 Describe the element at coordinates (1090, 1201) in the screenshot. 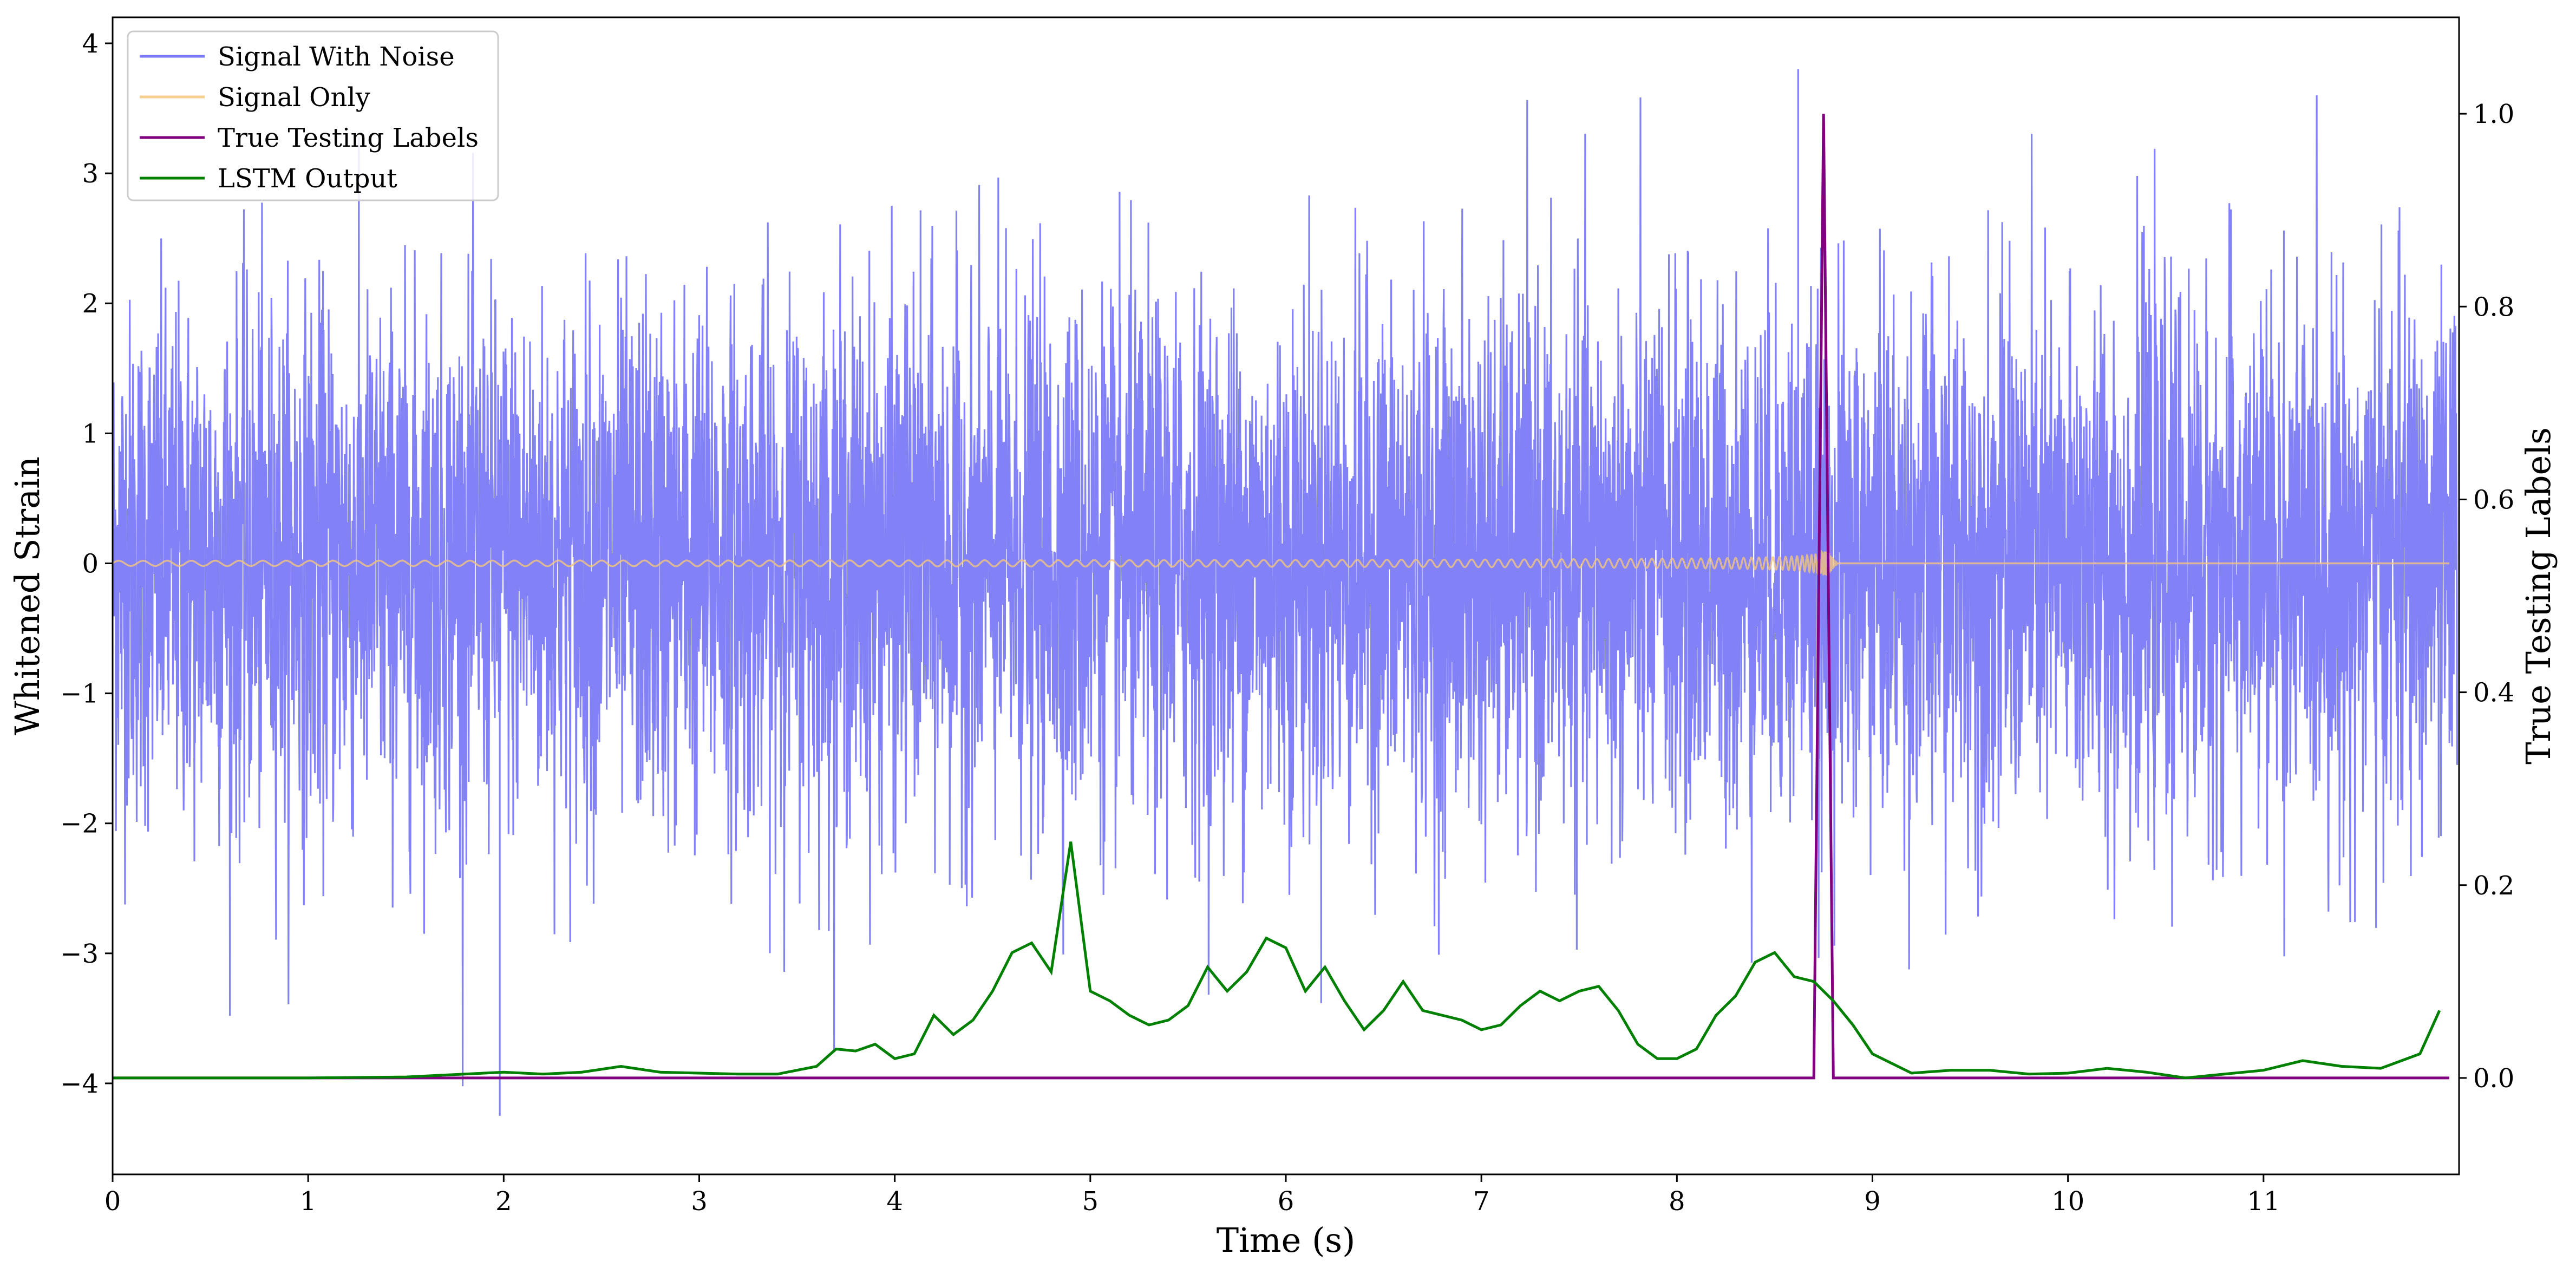

I see `x-tick-label: 5` at that location.